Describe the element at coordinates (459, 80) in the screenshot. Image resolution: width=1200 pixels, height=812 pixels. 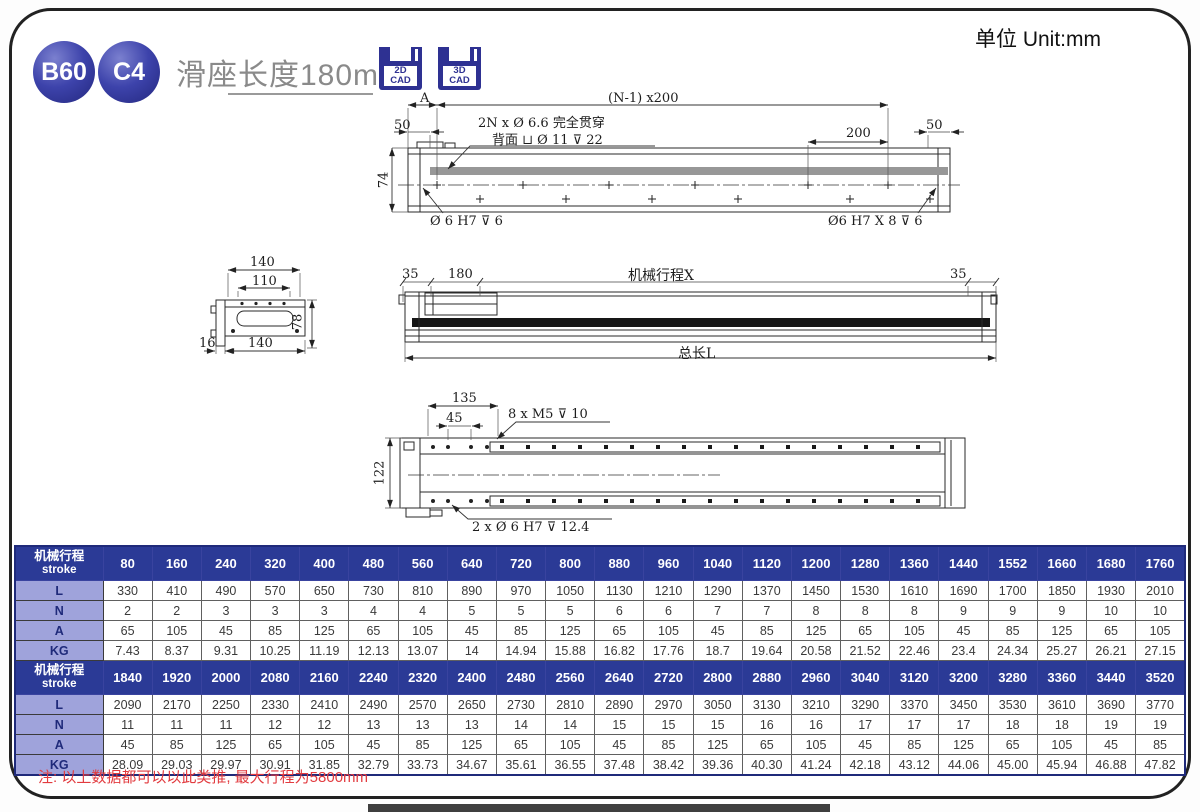
I see `cad-3d-label-line2: CAD` at that location.